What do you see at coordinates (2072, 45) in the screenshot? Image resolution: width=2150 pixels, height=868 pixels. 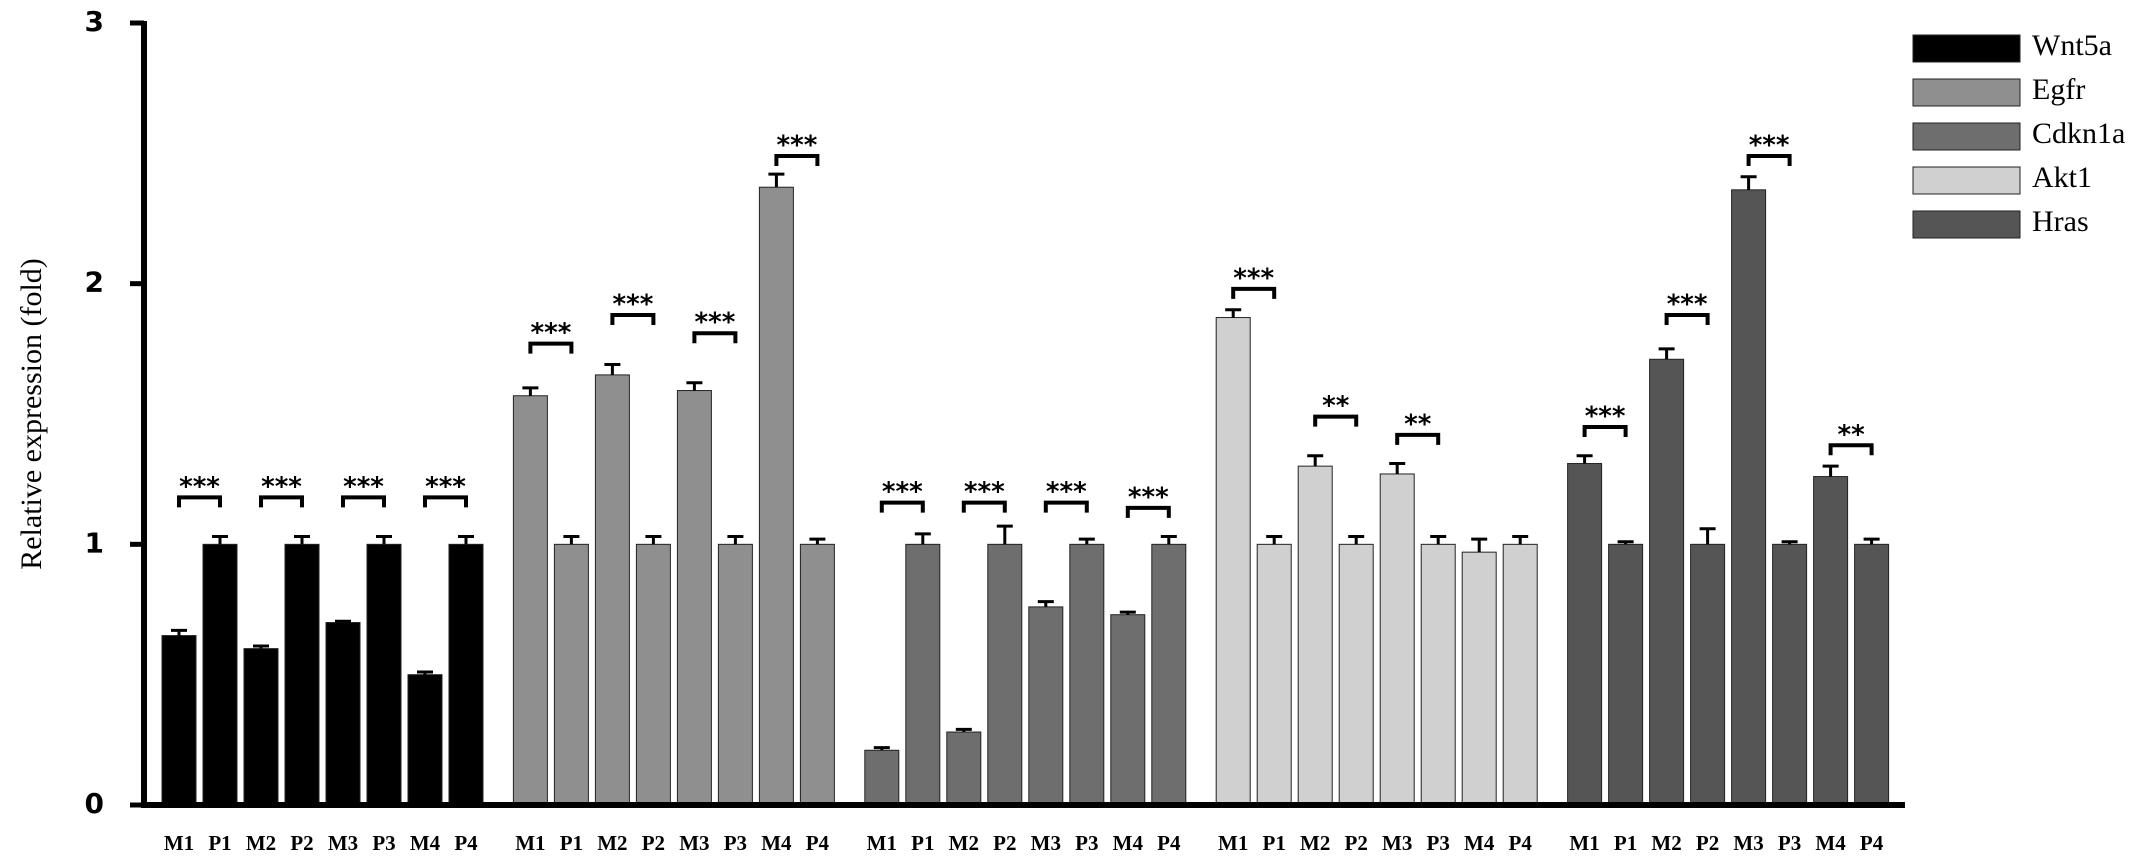 I see `legend-label: Wnt5a` at bounding box center [2072, 45].